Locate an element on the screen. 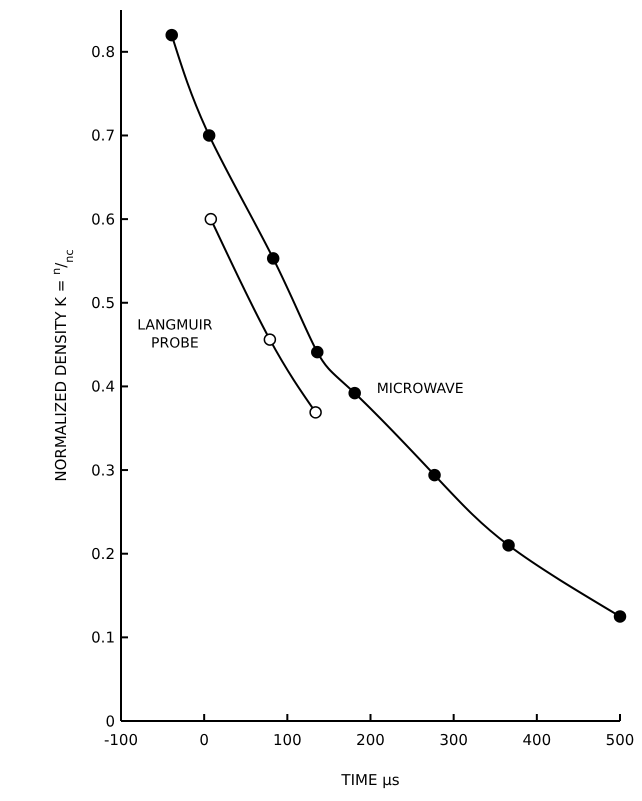 This screenshot has width=642, height=801. text: LANGMUIR PROBE is located at coordinates (175, 335).